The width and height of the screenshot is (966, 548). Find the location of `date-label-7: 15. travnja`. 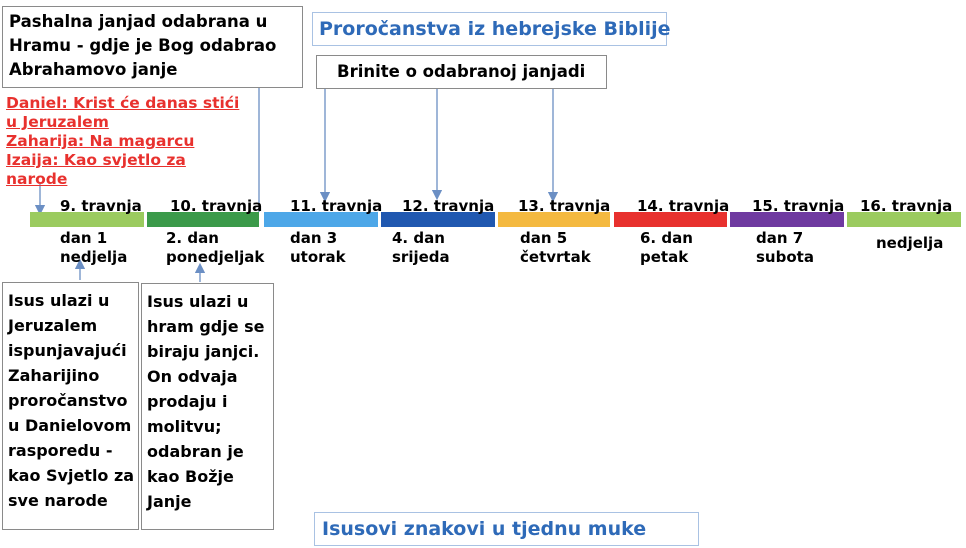

date-label-7: 15. travnja is located at coordinates (798, 206).